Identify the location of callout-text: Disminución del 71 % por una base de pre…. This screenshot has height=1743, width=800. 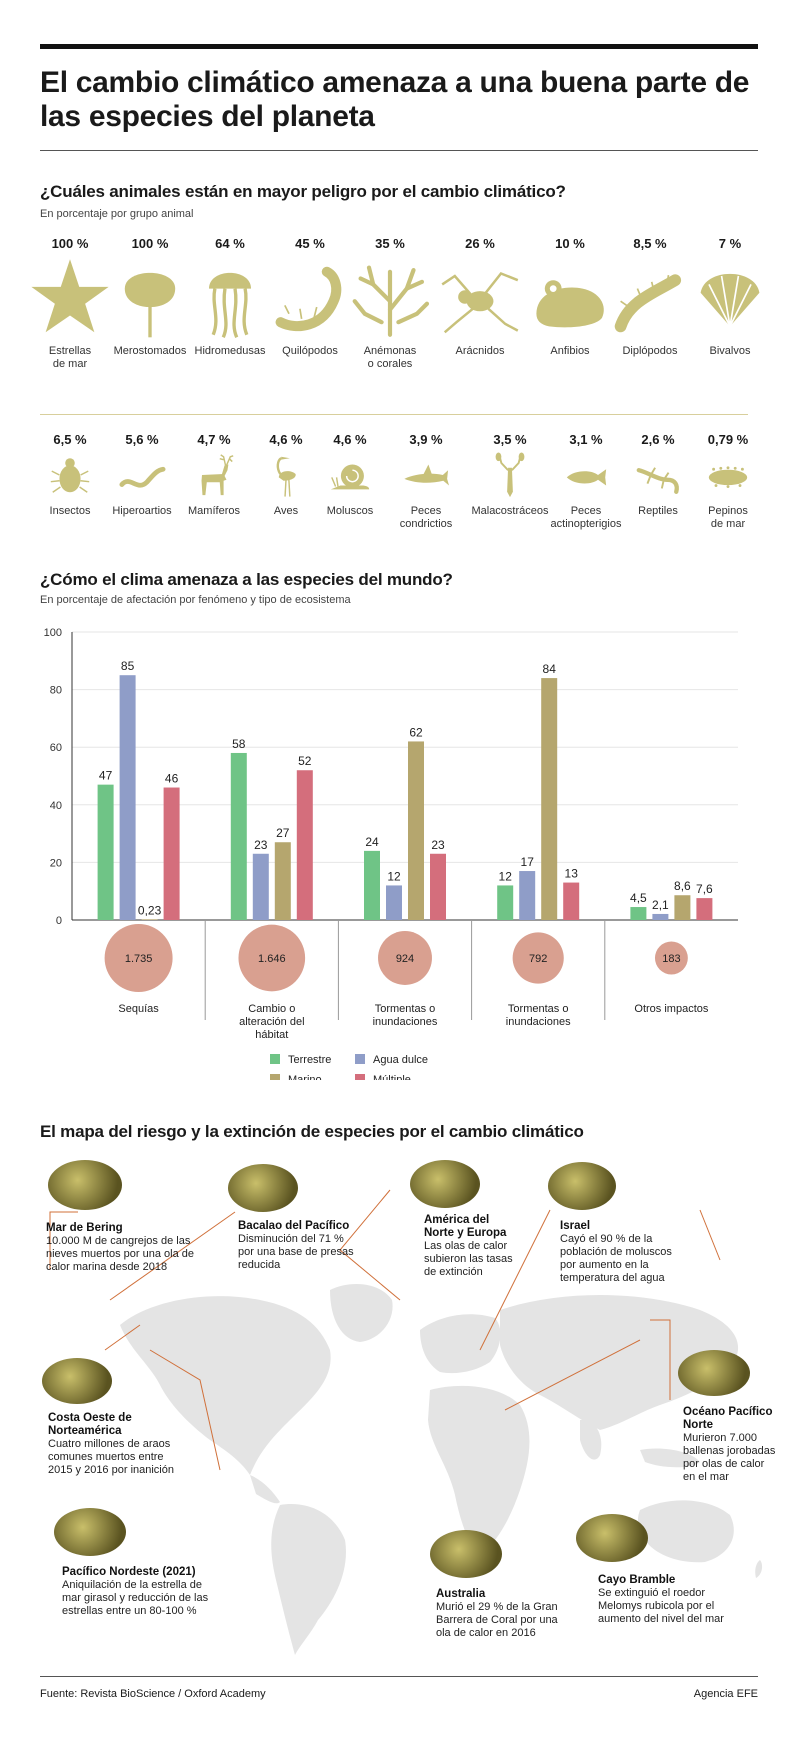
(296, 1252).